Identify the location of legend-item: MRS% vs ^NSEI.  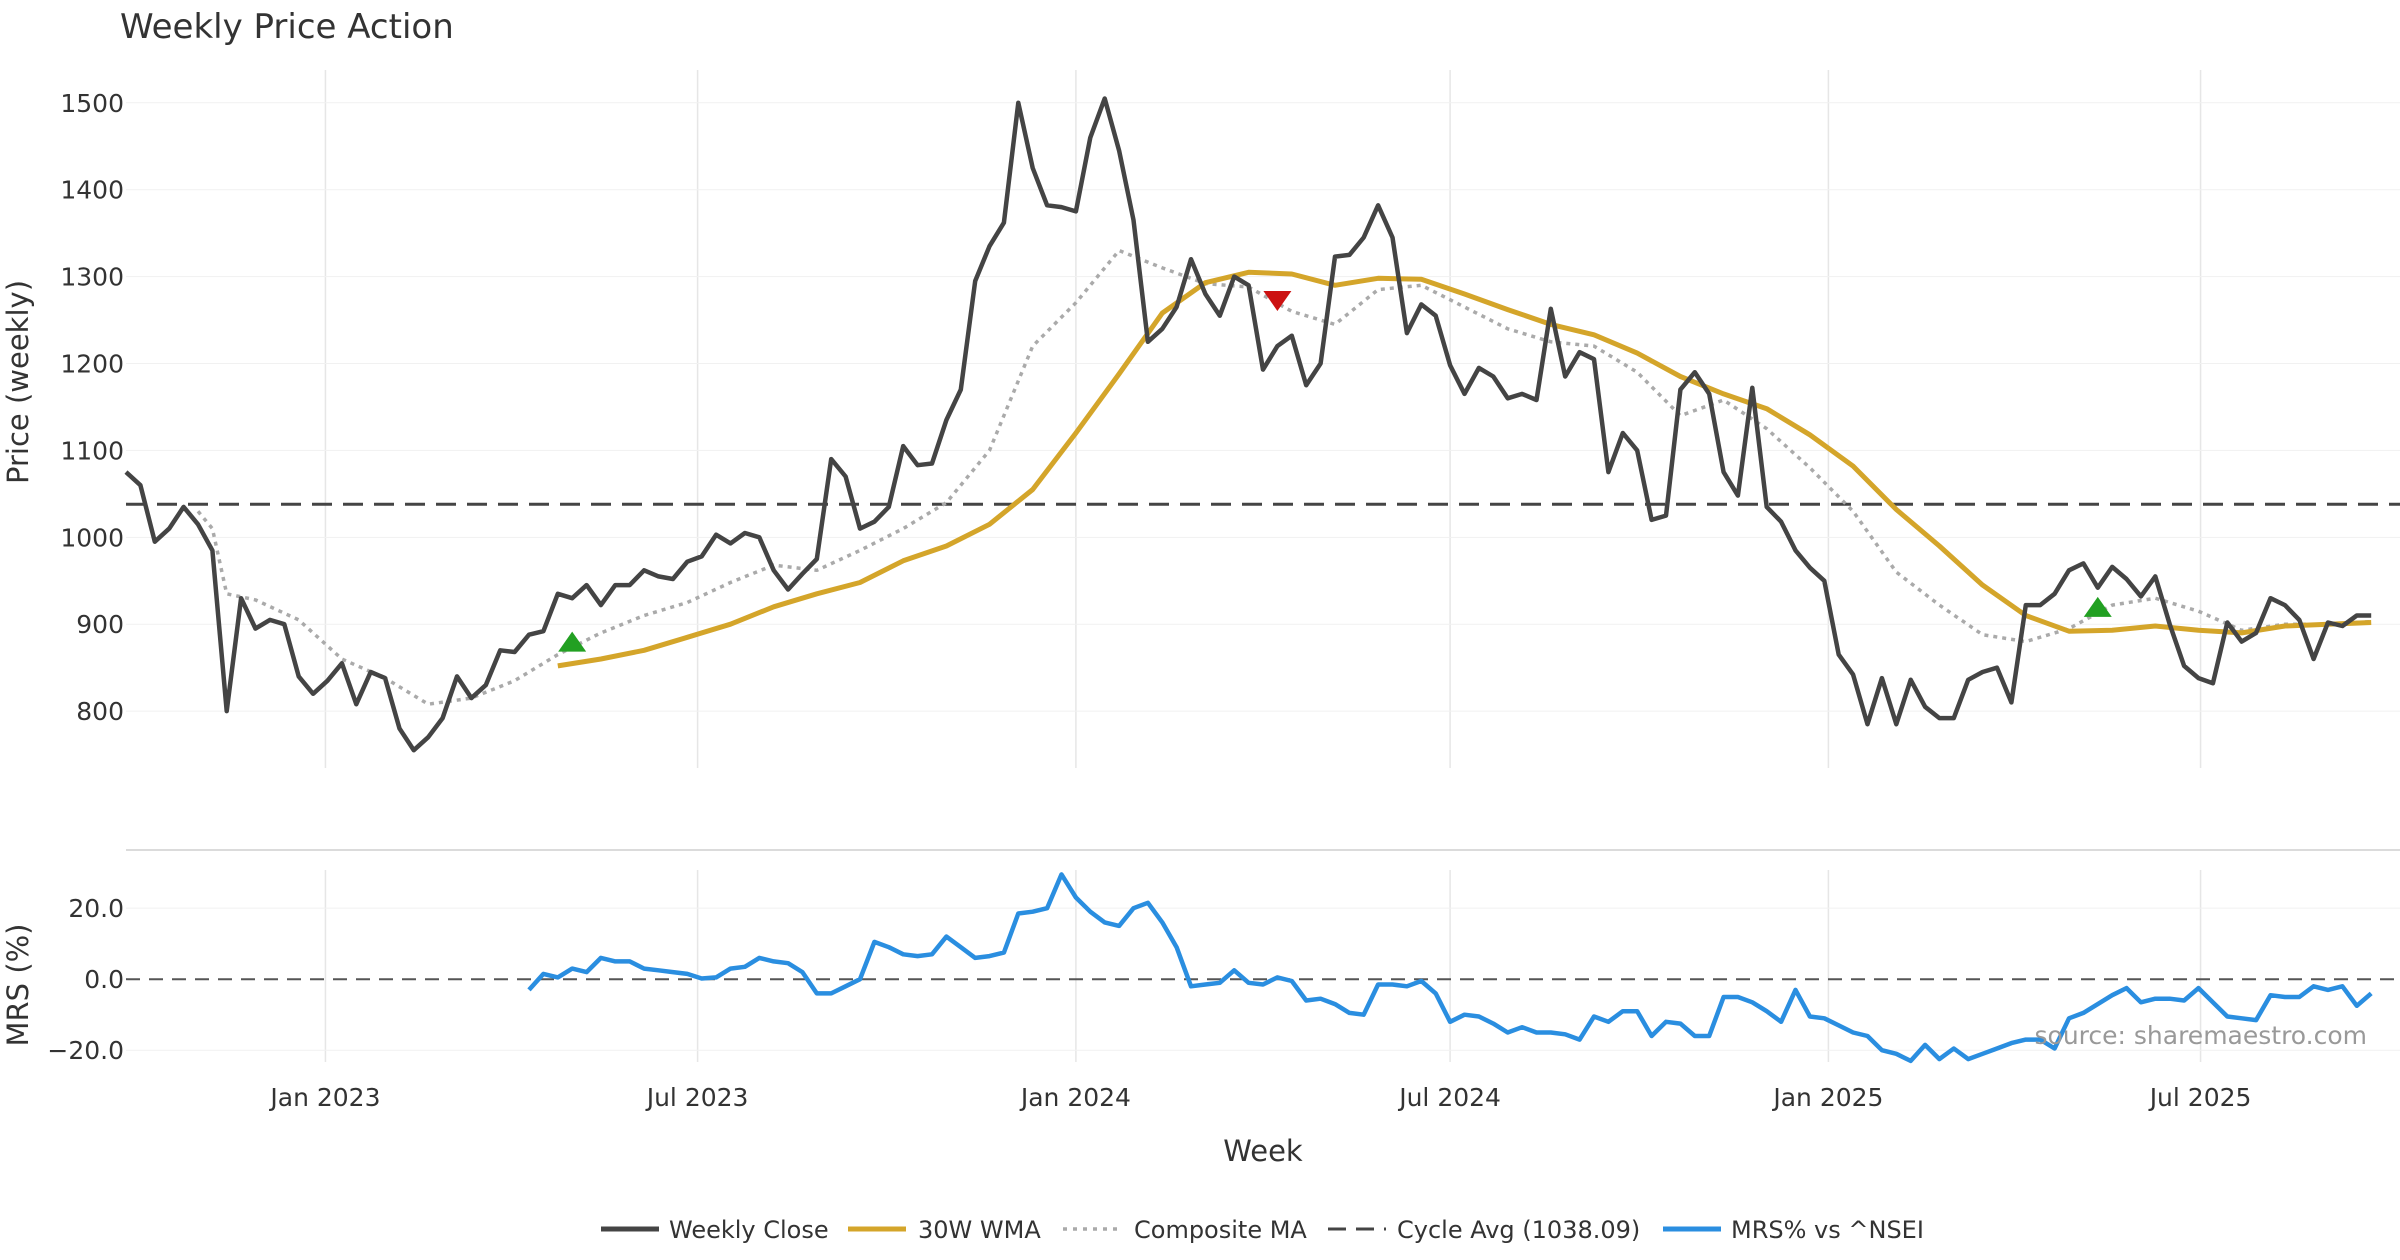
(1793, 1230).